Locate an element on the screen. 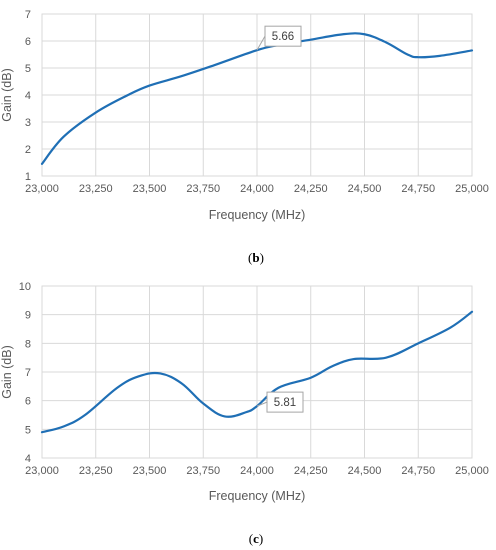 The image size is (496, 550). y-tick-label: 10 is located at coordinates (25, 287).